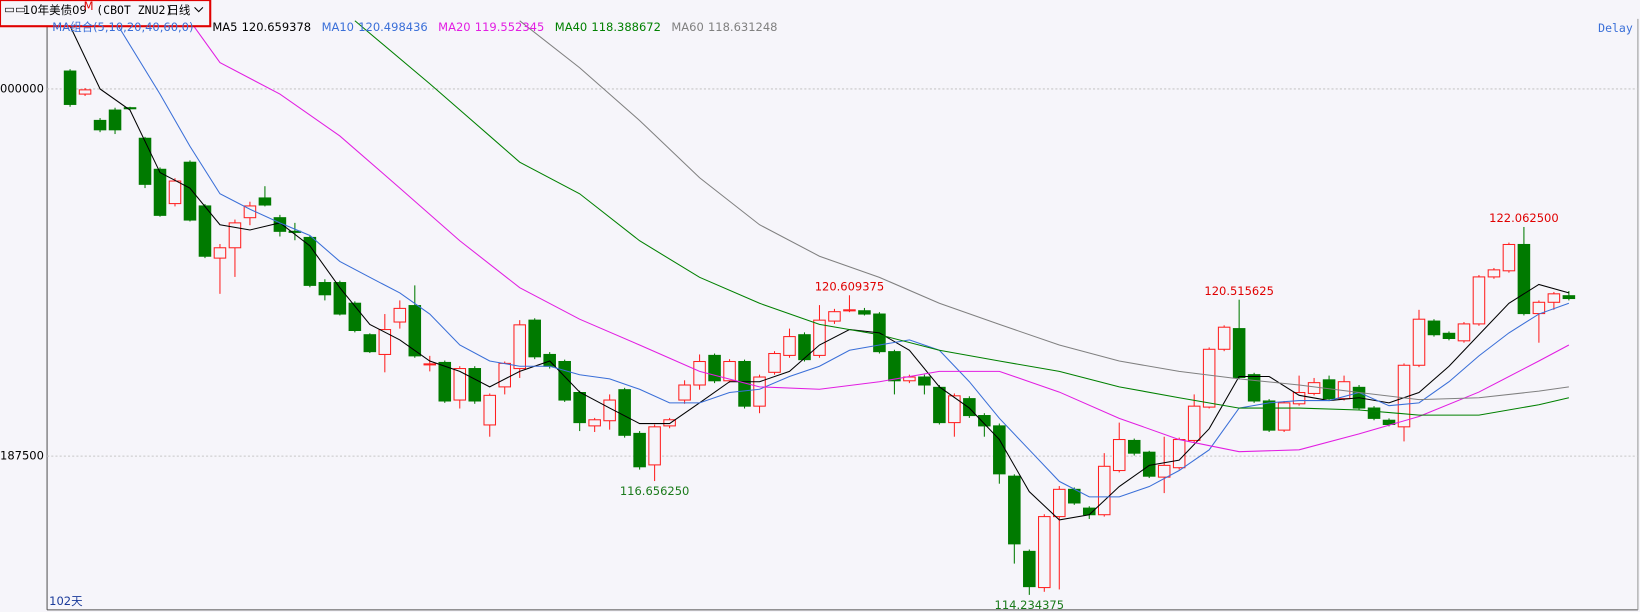  Describe the element at coordinates (571, 27) in the screenshot. I see `legend-name: MA40` at that location.